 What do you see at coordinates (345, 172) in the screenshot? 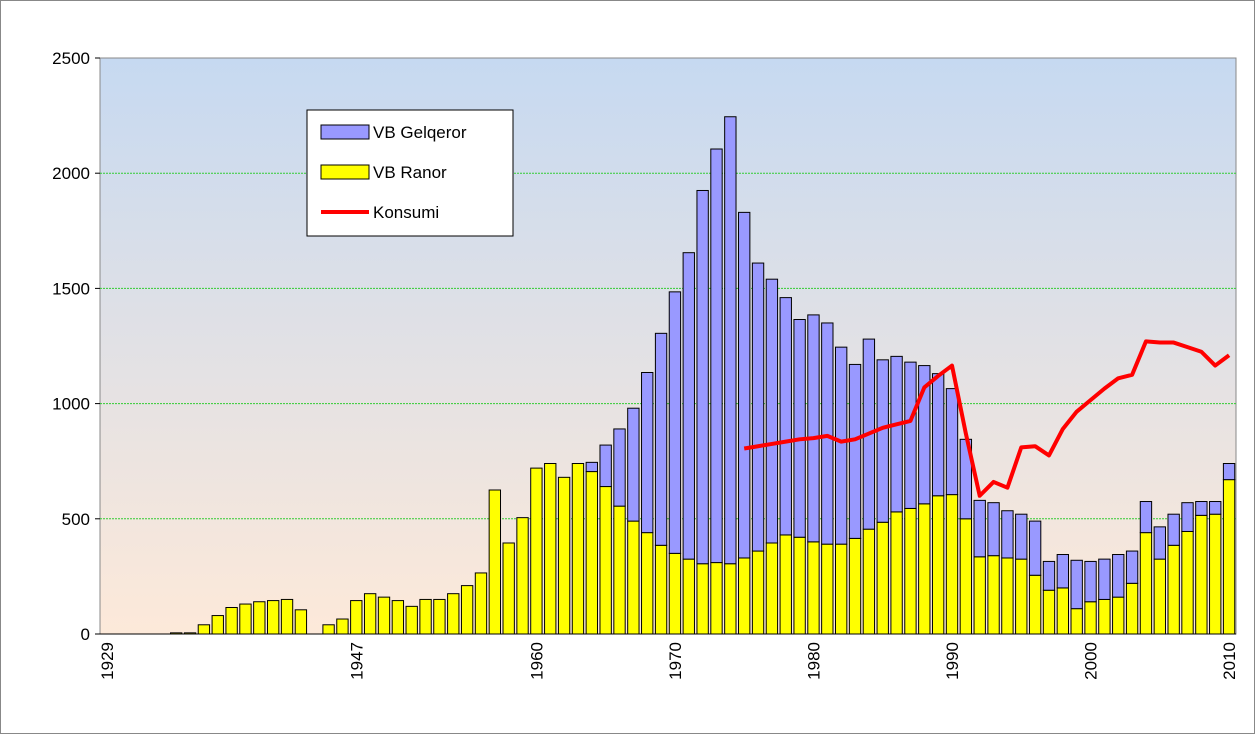
I see `legend-swatch` at bounding box center [345, 172].